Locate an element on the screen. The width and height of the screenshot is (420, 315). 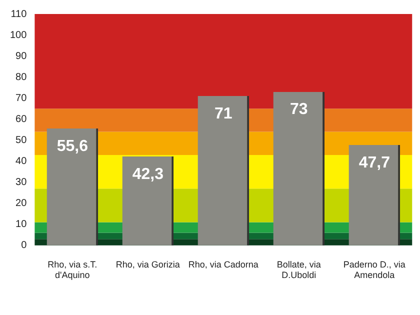
y-tick-label: 80 is located at coordinates (22, 77).